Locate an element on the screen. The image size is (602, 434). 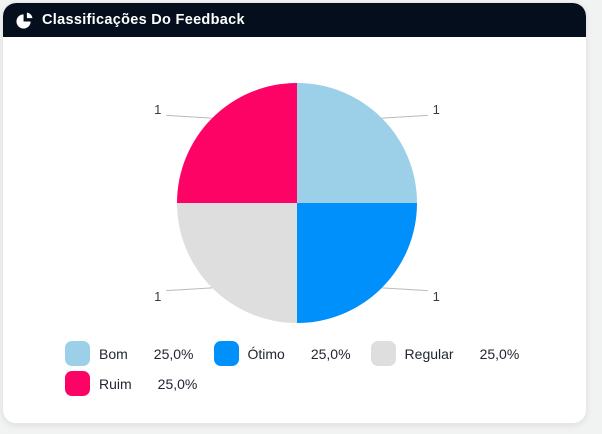
legend-item-bom: Bom 25,0% is located at coordinates (129, 353).